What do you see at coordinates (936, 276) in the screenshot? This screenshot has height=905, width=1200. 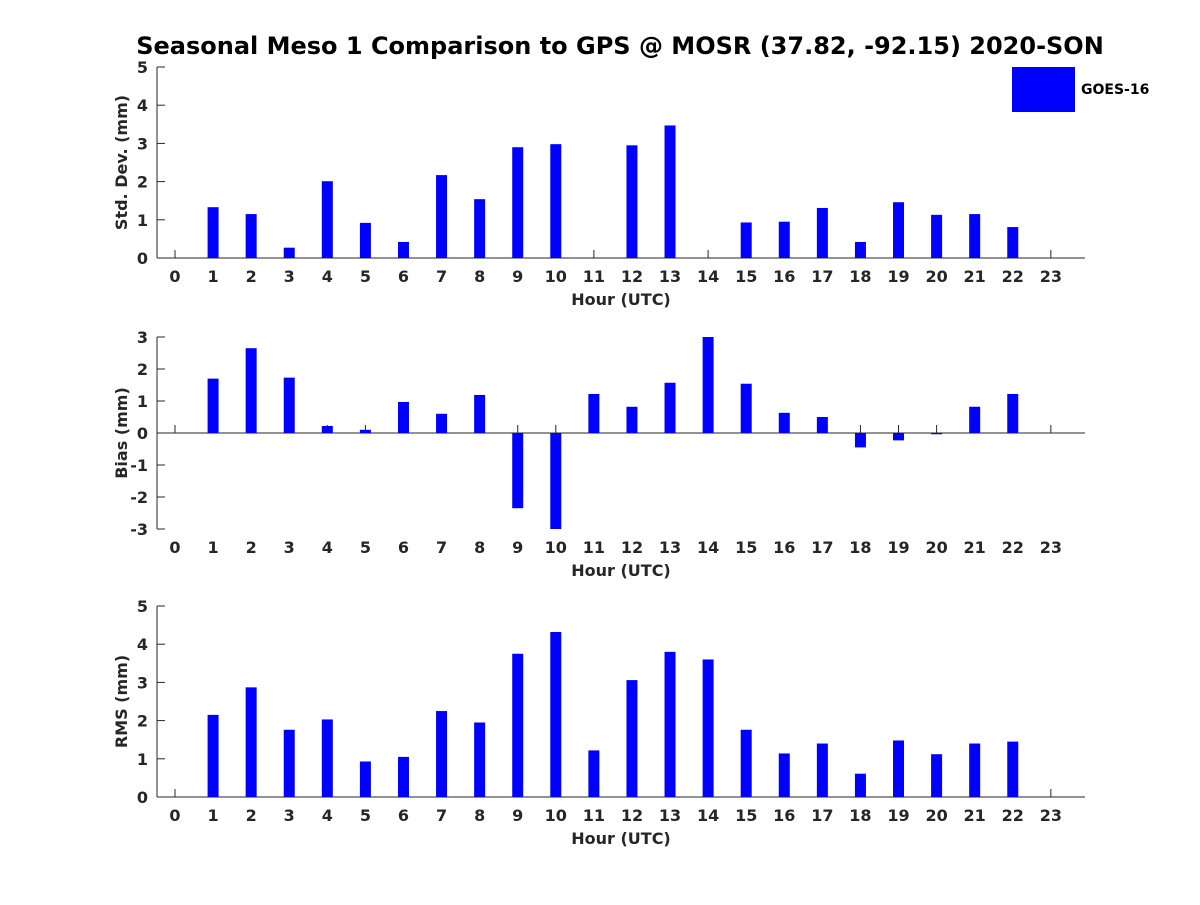 I see `std-dev-x-tick-label: 20` at bounding box center [936, 276].